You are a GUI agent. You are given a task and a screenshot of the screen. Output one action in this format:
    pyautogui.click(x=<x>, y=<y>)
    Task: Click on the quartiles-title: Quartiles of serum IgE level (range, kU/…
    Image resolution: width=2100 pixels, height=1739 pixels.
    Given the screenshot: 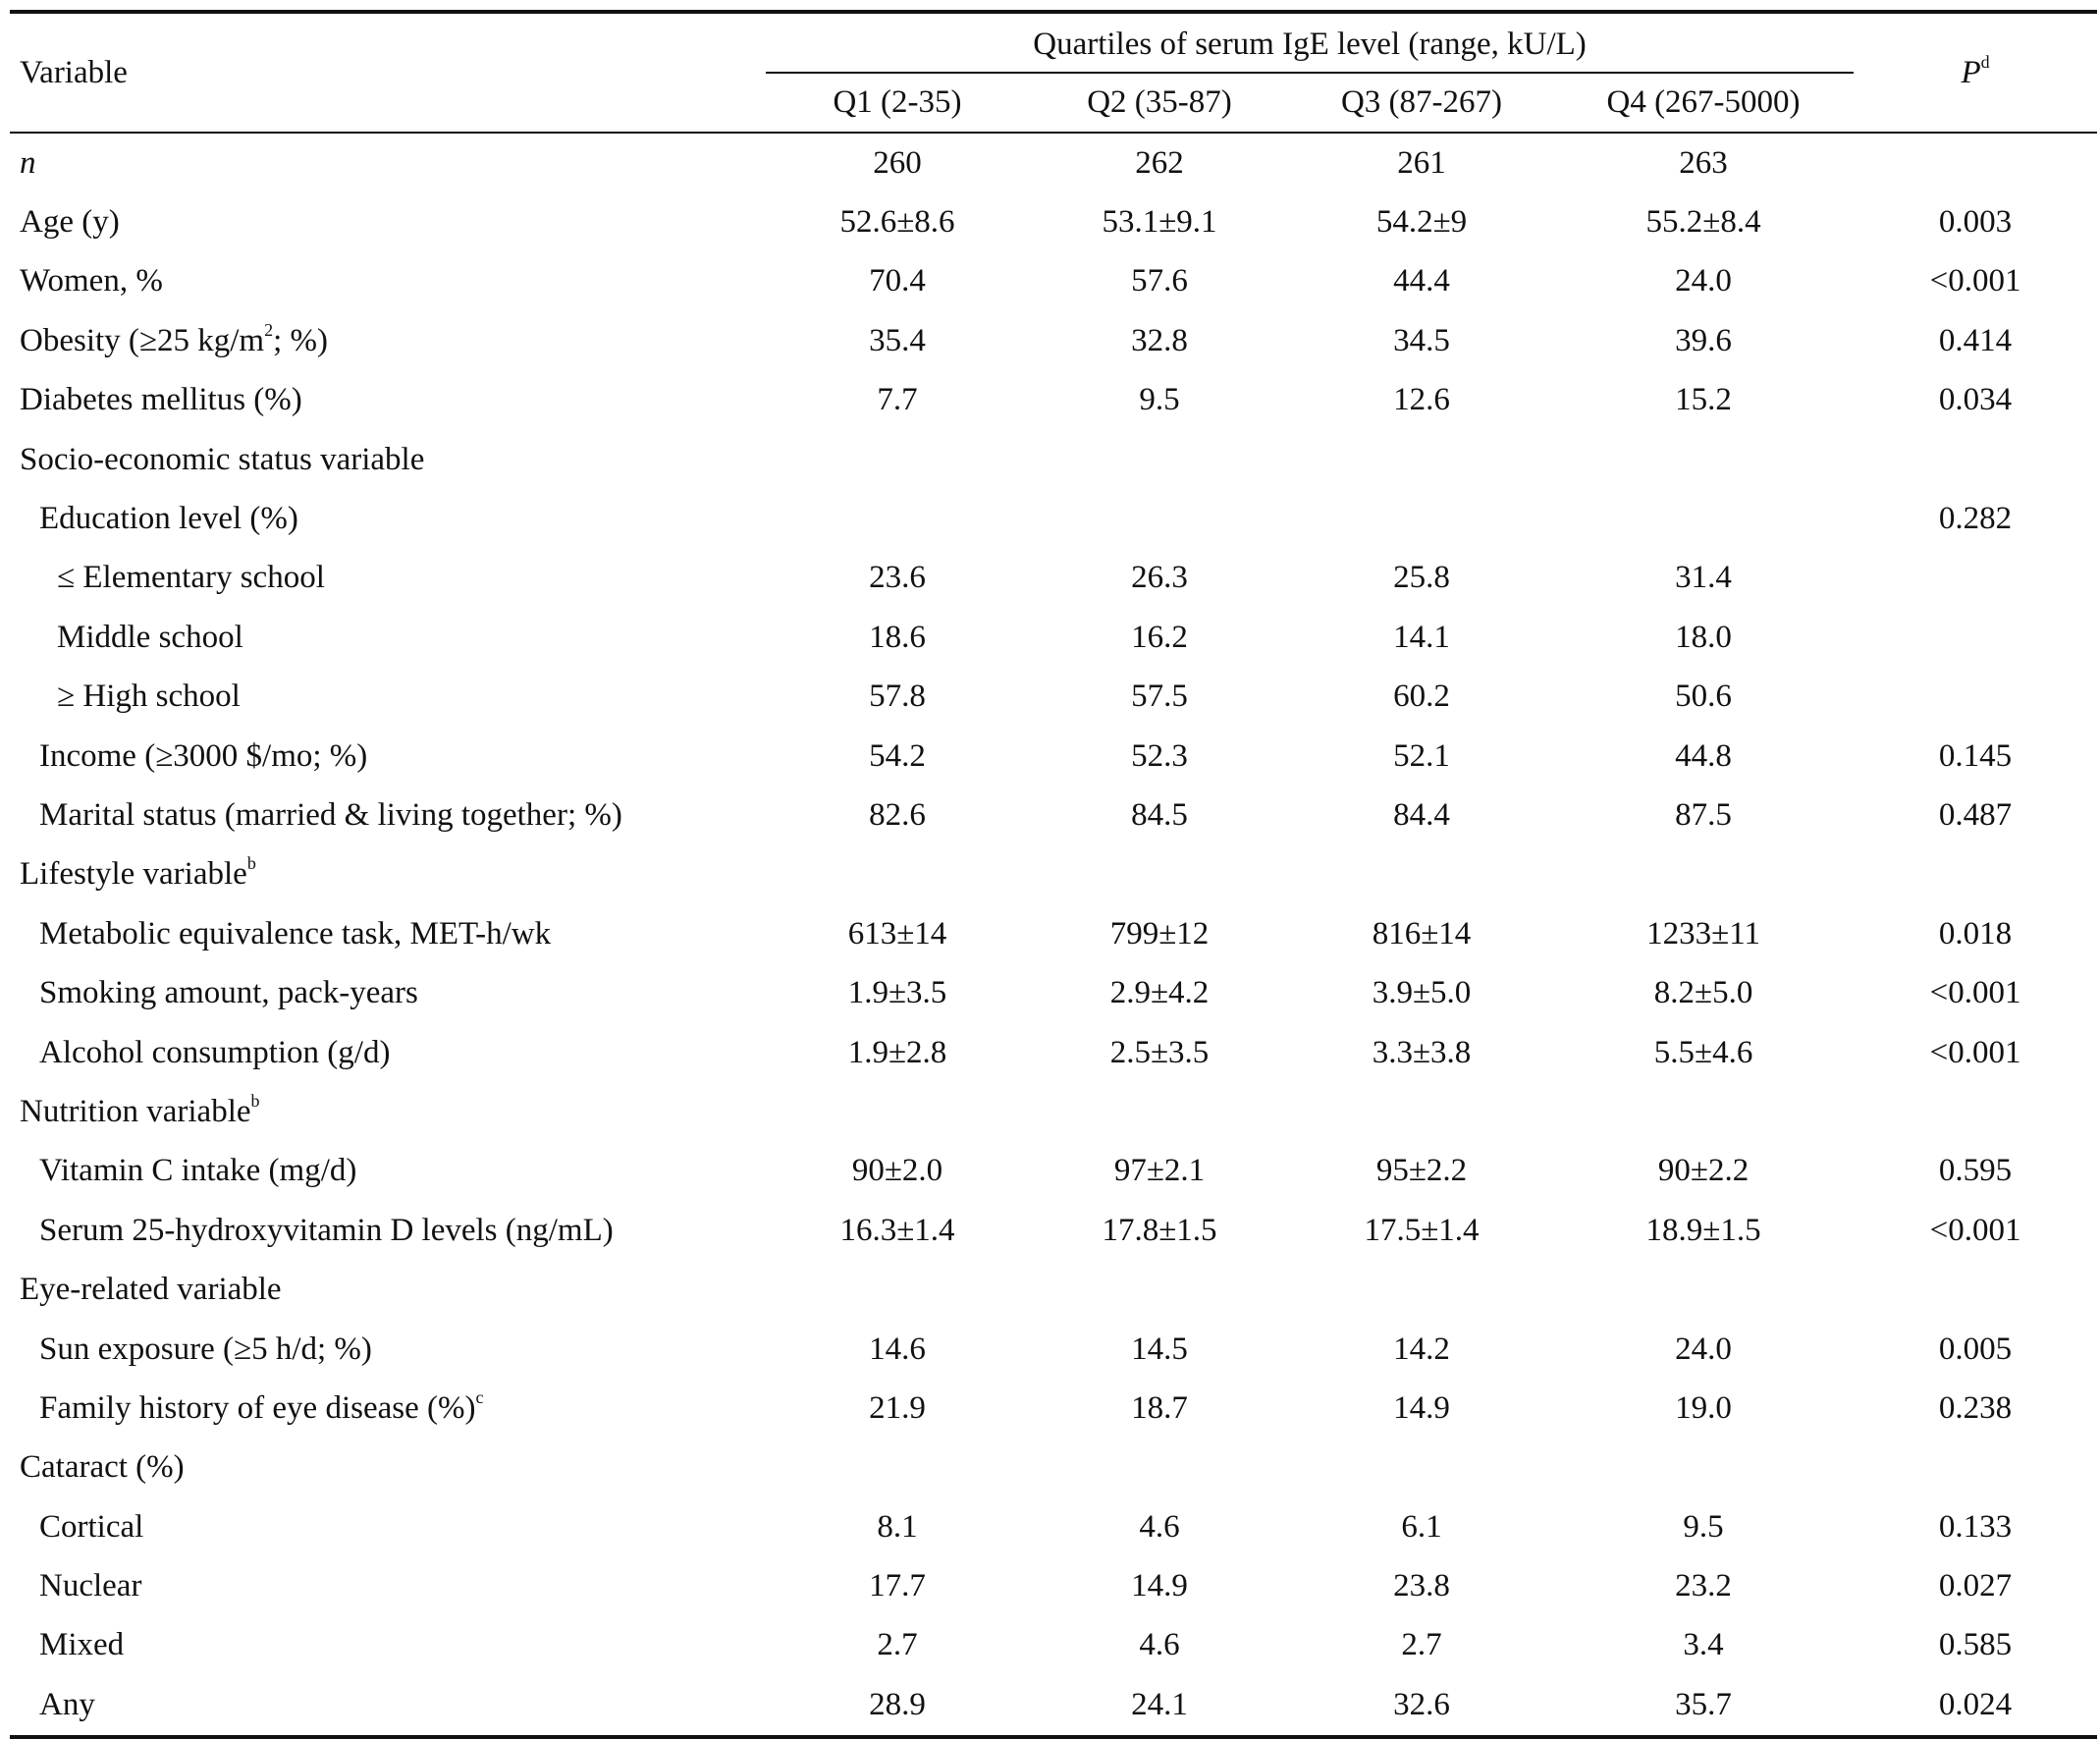 What is the action you would take?
    pyautogui.click(x=1310, y=44)
    